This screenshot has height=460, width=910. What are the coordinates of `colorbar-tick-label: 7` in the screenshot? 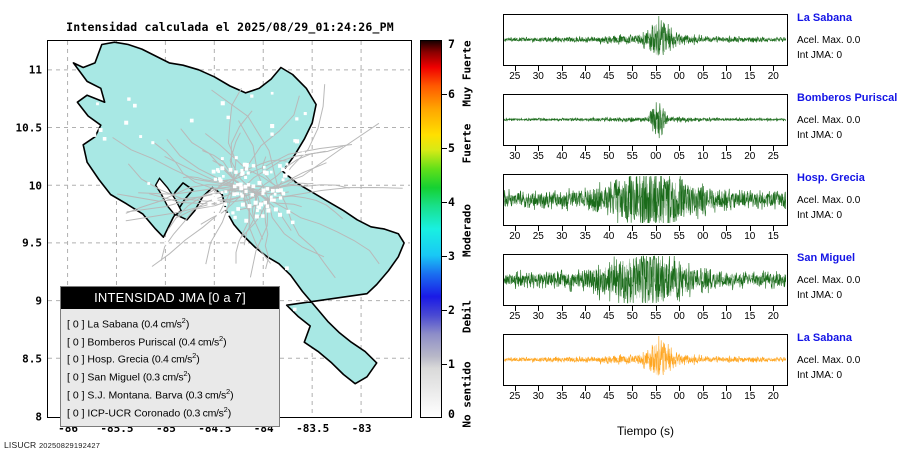 It's located at (451, 44).